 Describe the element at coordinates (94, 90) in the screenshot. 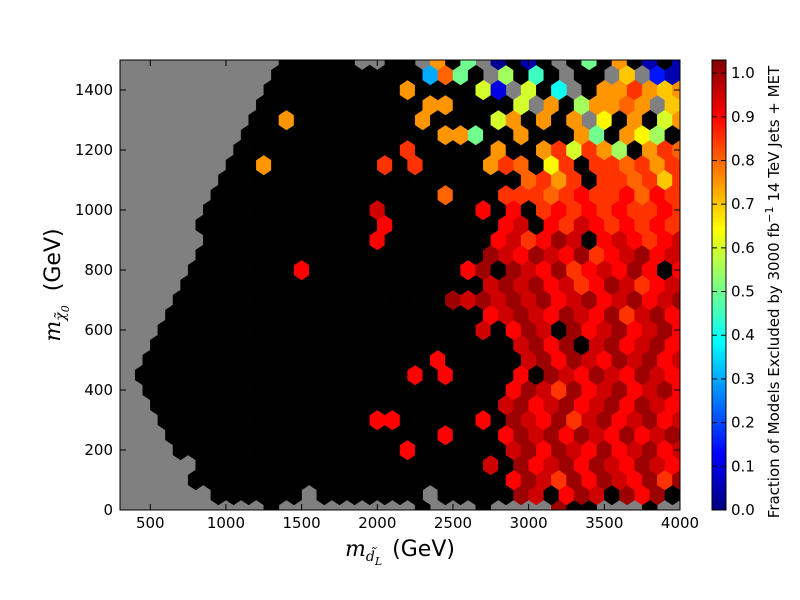

I see `y-tick-label: 1400` at that location.